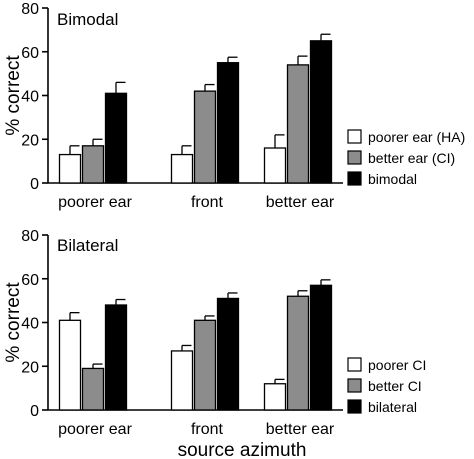  What do you see at coordinates (87, 19) in the screenshot?
I see `panel-title: Bimodal` at bounding box center [87, 19].